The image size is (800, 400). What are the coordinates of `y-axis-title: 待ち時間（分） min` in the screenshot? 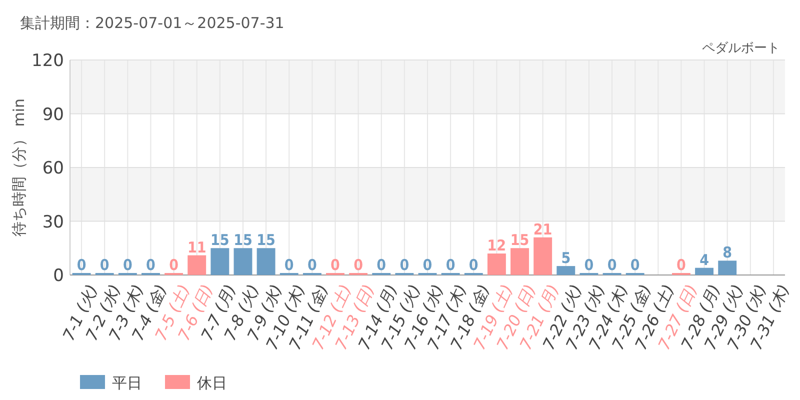 It's located at (19, 167).